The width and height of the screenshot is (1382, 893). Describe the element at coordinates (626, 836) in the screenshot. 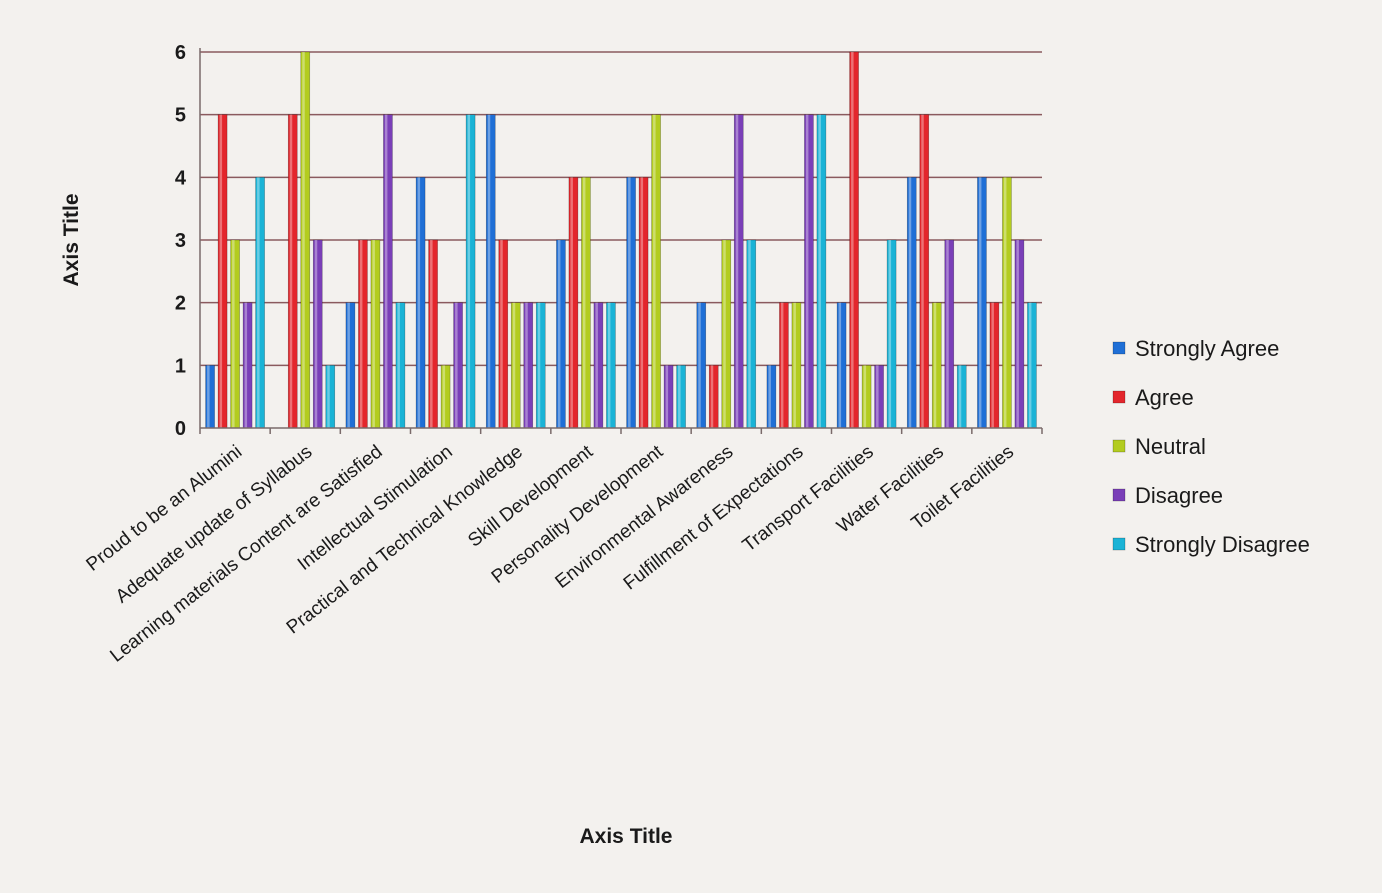

I see `x-axis-title: Axis Title` at that location.